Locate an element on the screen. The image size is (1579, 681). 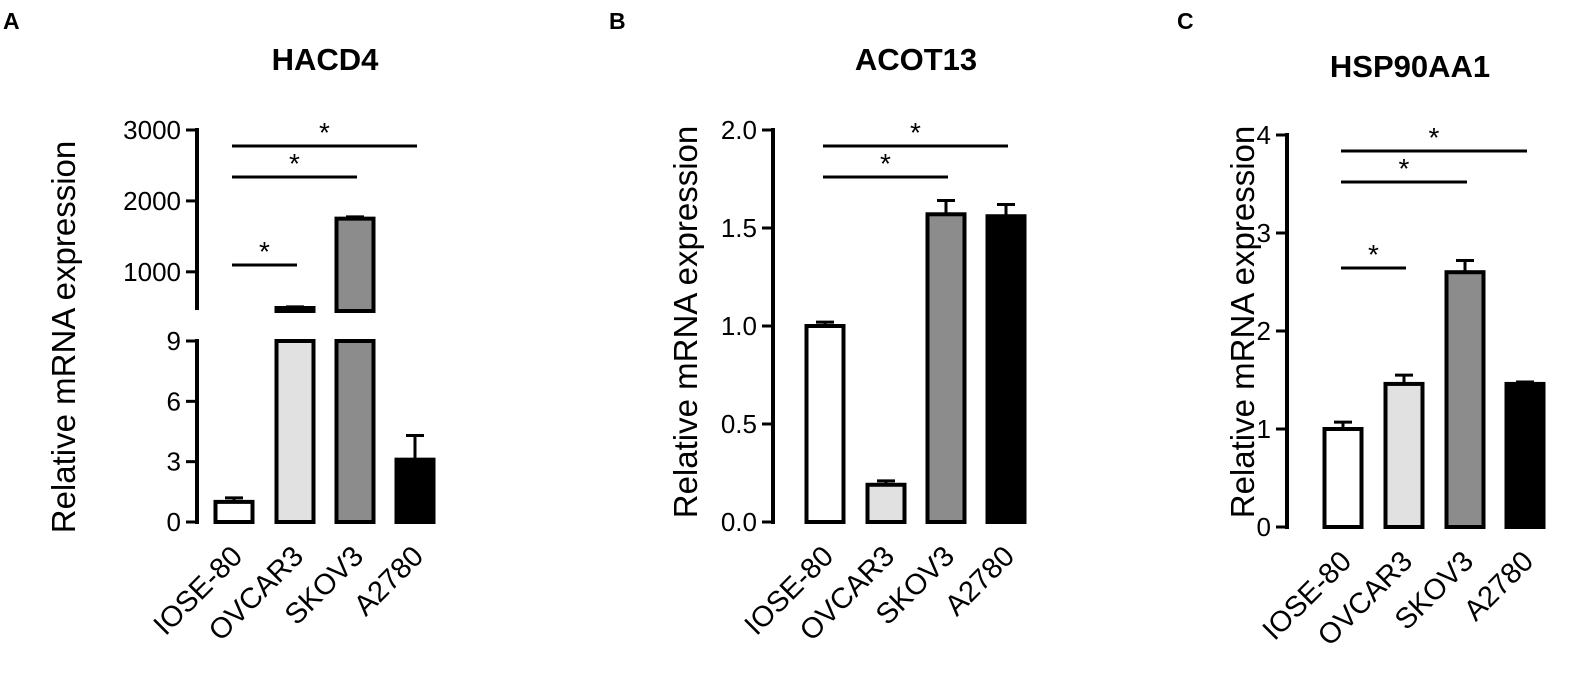
chart-title: ACOT13 is located at coordinates (916, 59).